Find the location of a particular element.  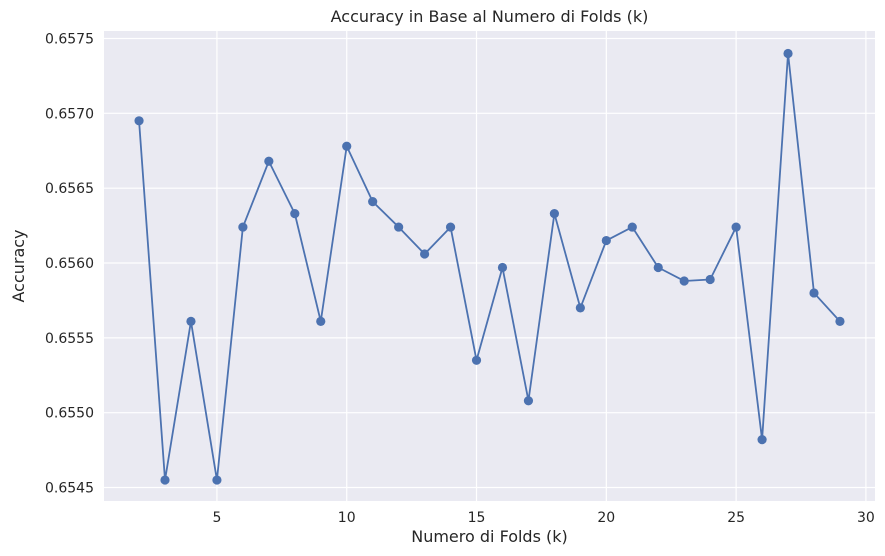

y-tick-label: 0.6565 is located at coordinates (69, 189).